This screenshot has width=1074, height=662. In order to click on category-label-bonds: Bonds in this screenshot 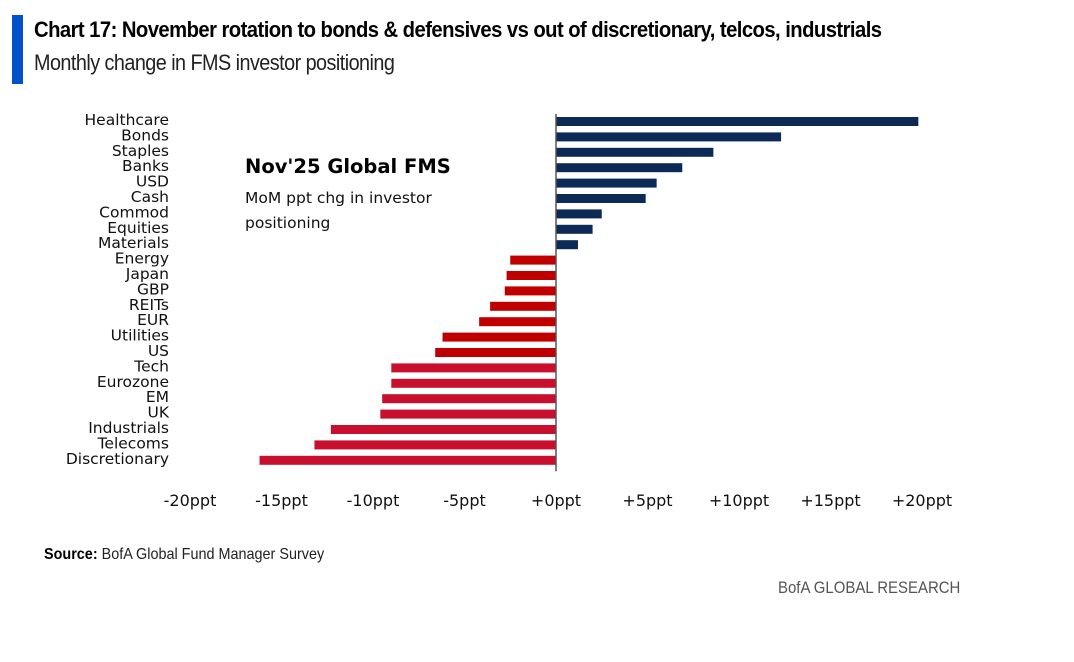, I will do `click(145, 135)`.